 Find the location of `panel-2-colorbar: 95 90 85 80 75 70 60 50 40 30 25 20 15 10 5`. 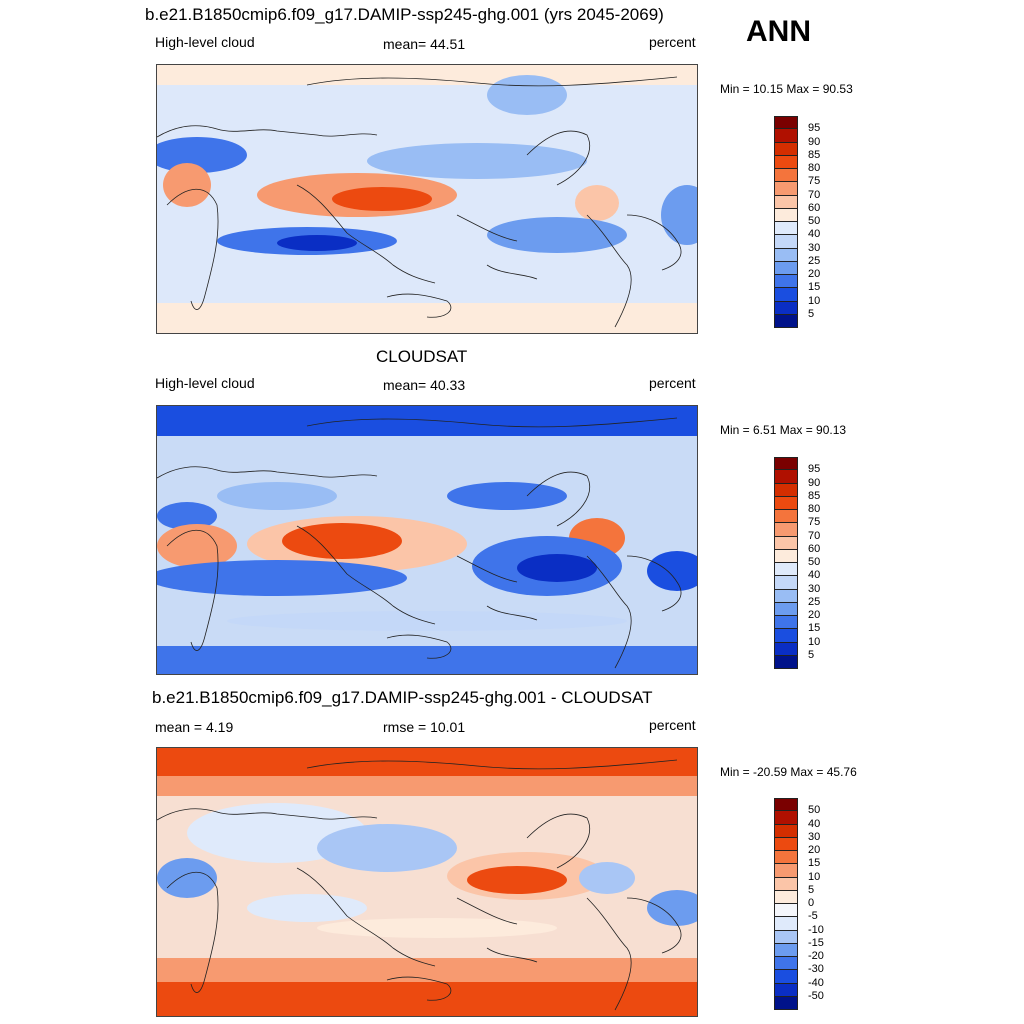

panel-2-colorbar: 95 90 85 80 75 70 60 50 40 30 25 20 15 10 5 is located at coordinates (797, 563).